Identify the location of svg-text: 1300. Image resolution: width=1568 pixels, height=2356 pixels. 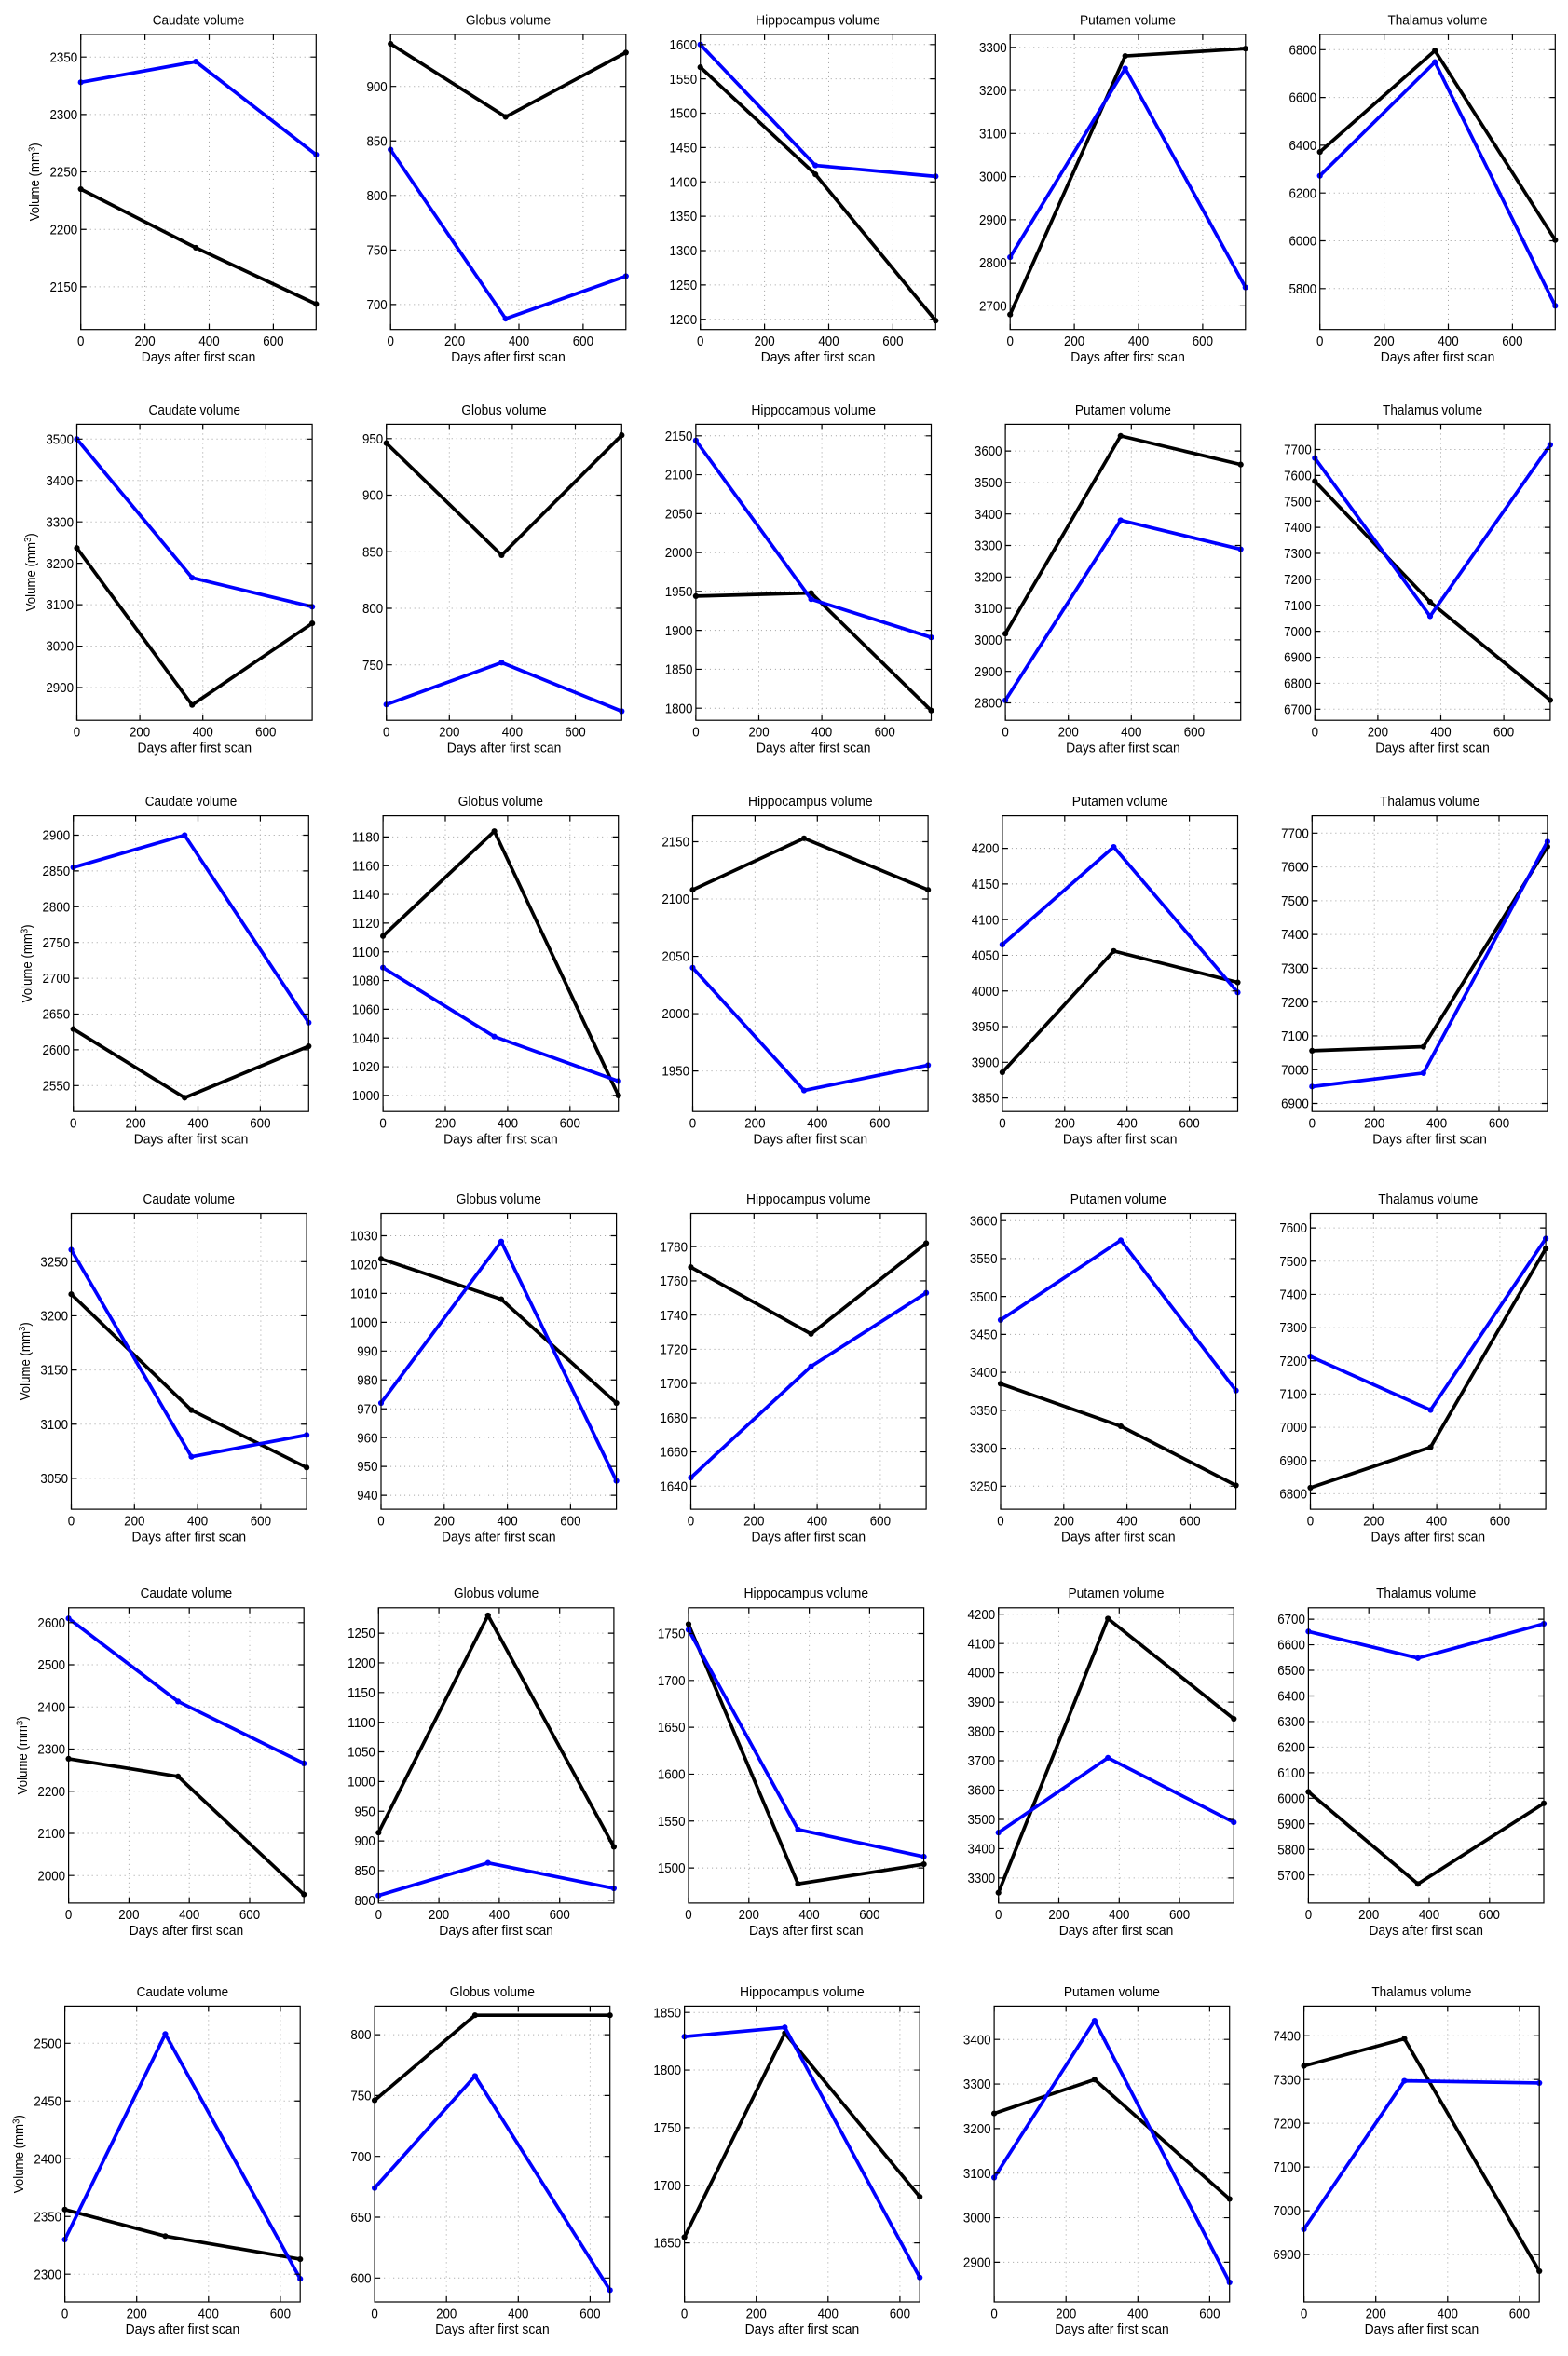
(684, 252).